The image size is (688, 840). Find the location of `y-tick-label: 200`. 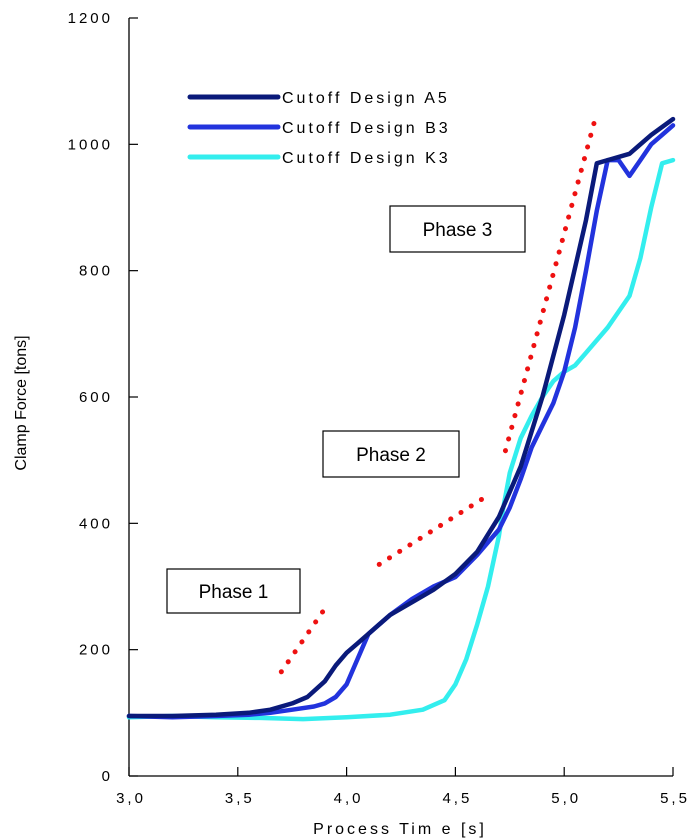

y-tick-label: 200 is located at coordinates (96, 650).